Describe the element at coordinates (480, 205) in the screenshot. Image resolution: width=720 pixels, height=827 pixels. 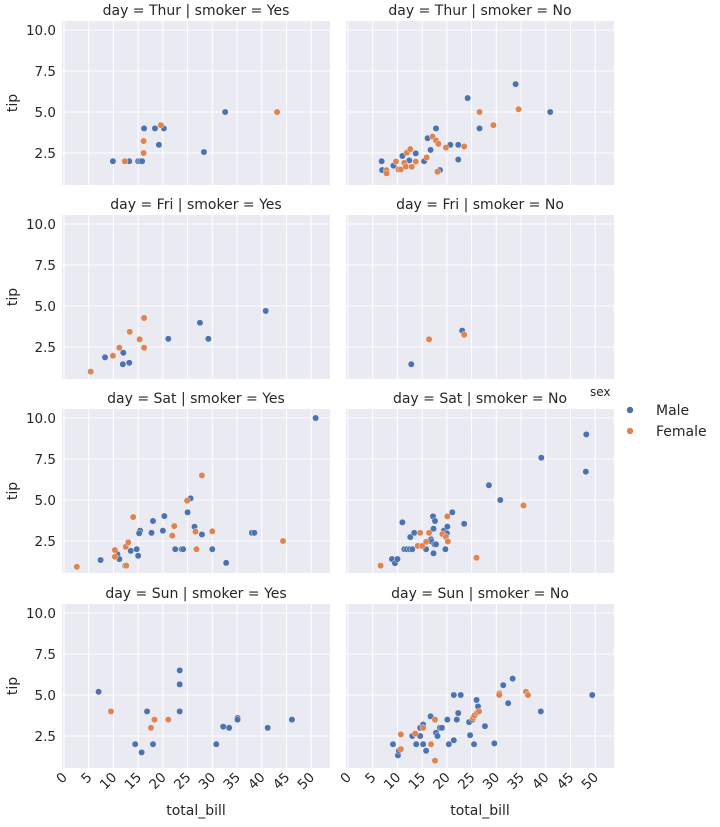
I see `panel-title: day = Fri | smoker = No` at that location.